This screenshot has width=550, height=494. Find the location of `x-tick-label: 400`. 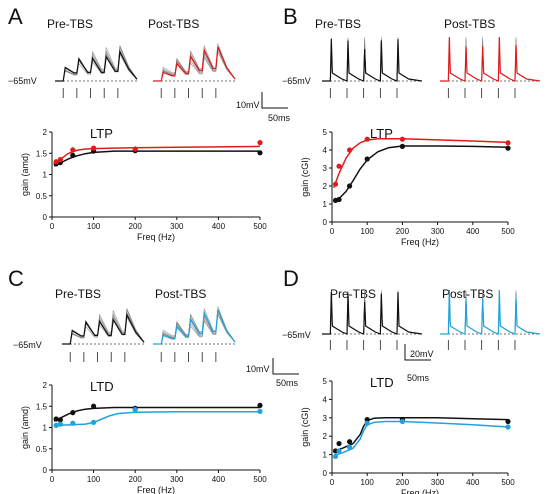

x-tick-label: 400 is located at coordinates (473, 231).